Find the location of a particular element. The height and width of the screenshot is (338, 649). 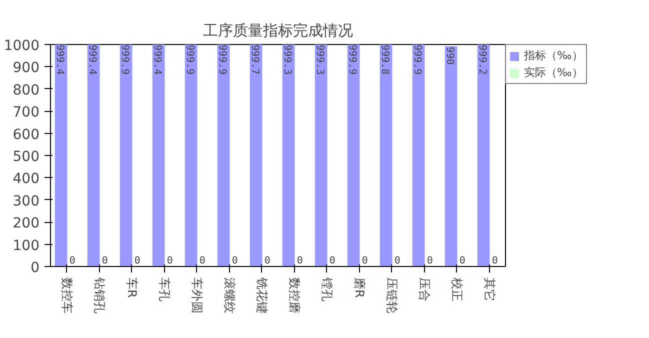

x-tick-label: 车R is located at coordinates (131, 288).